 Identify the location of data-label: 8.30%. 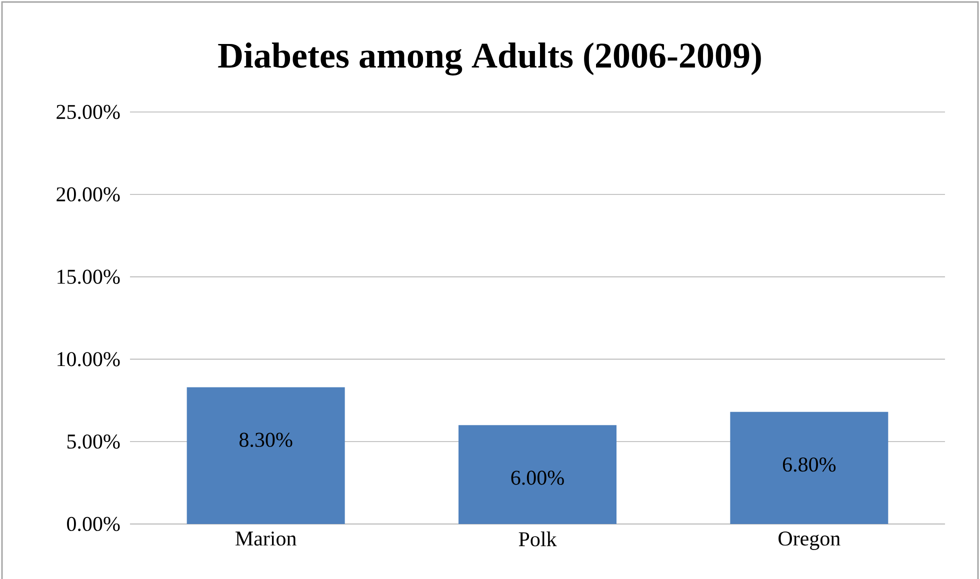
(266, 440).